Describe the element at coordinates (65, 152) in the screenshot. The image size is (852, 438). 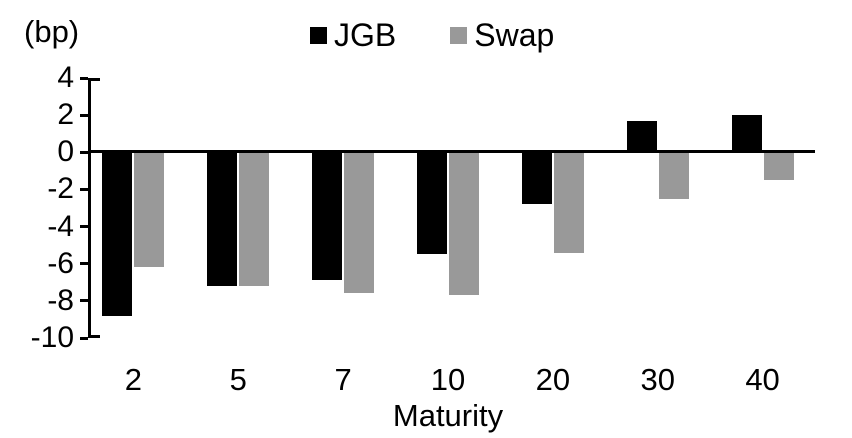
I see `y-axis-tick-label: 0` at that location.